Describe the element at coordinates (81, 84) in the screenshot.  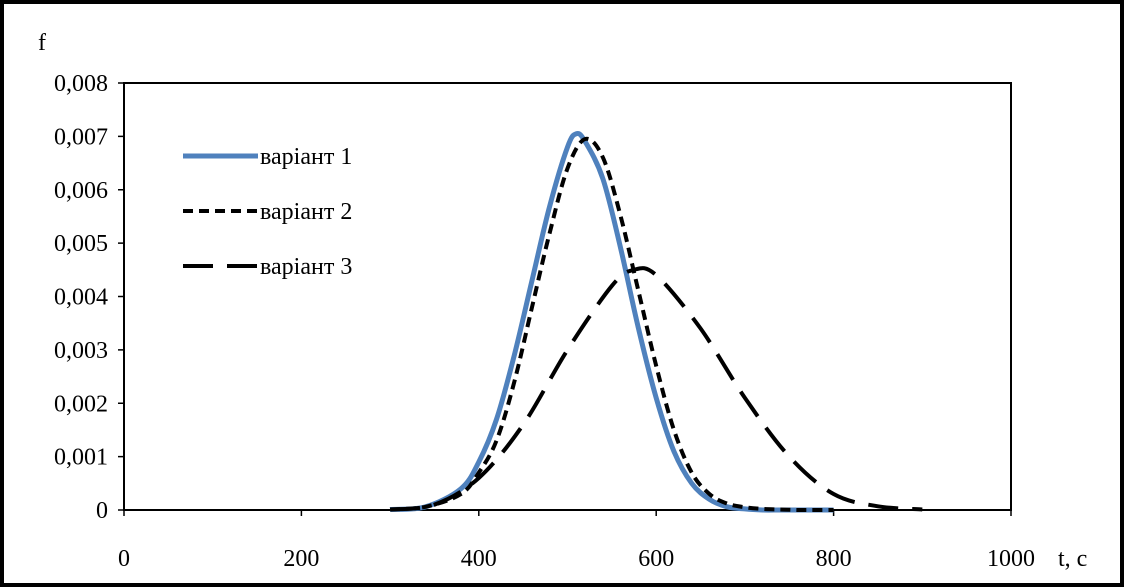
I see `y-tick-label: 0,008` at that location.